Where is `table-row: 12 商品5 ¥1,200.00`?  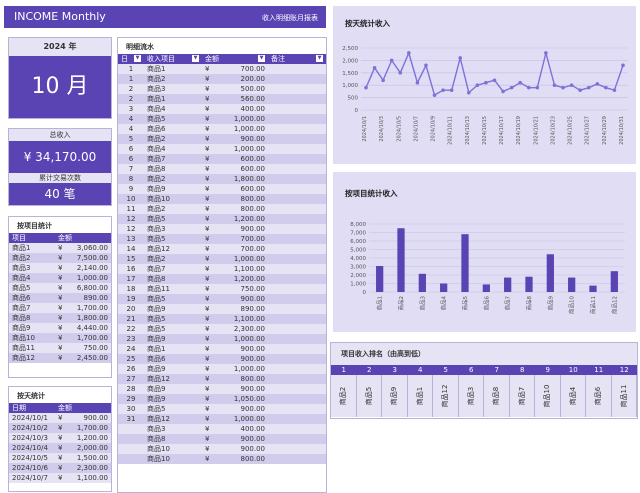 table-row: 12 商品5 ¥1,200.00 is located at coordinates (222, 219).